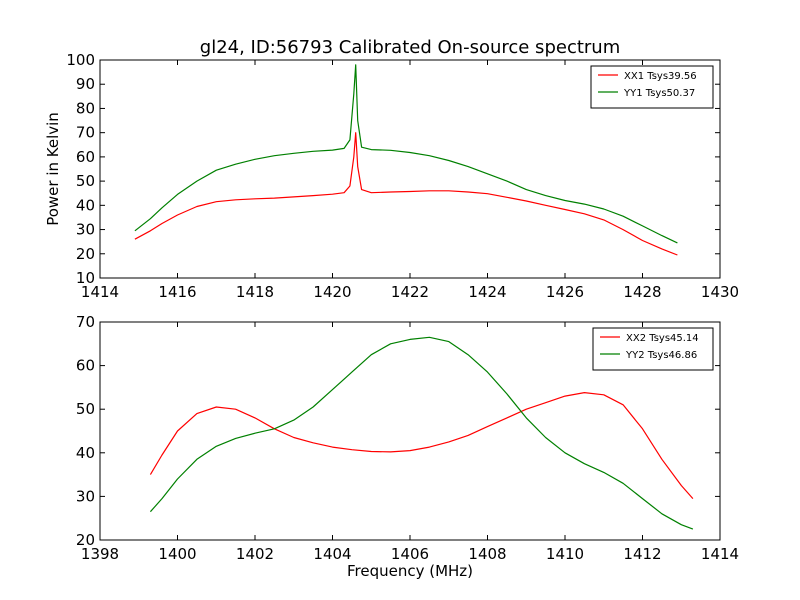  I want to click on bottom-x-tick-label: 1398, so click(100, 554).